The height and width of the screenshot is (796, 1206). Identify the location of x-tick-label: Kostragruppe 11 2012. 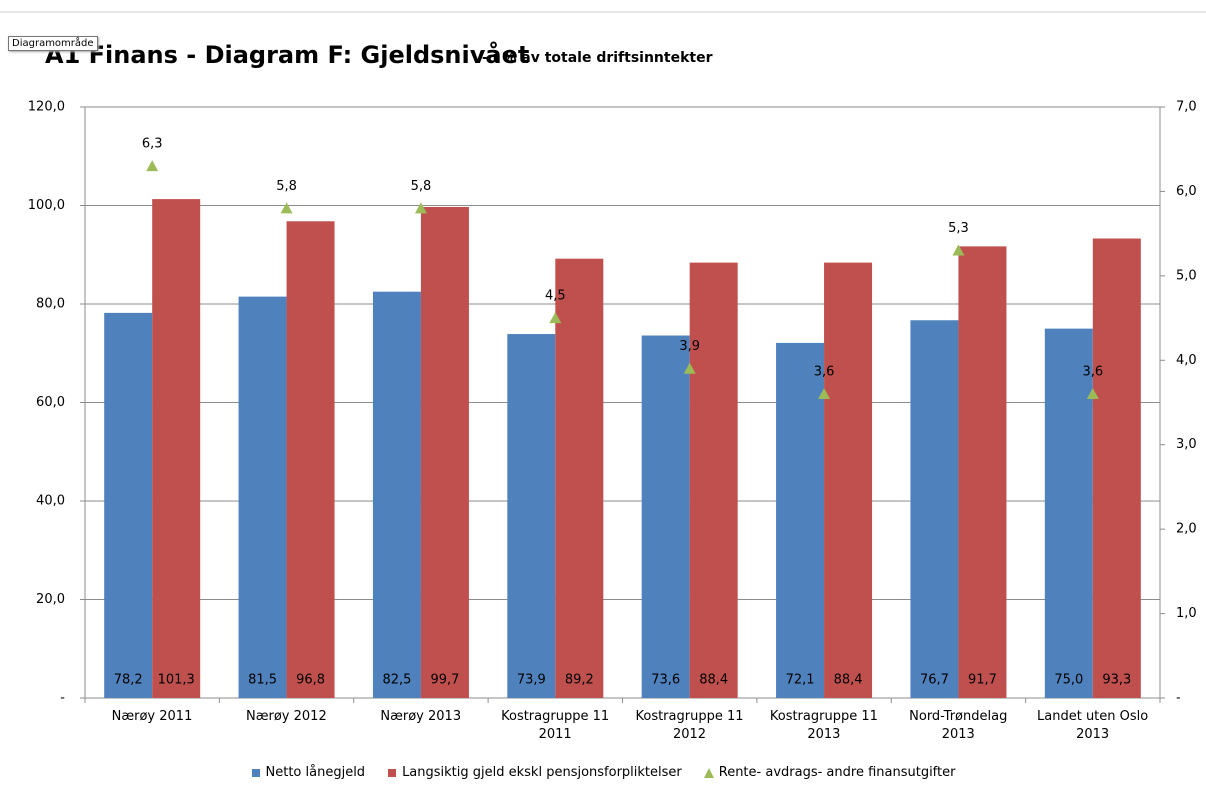
(689, 725).